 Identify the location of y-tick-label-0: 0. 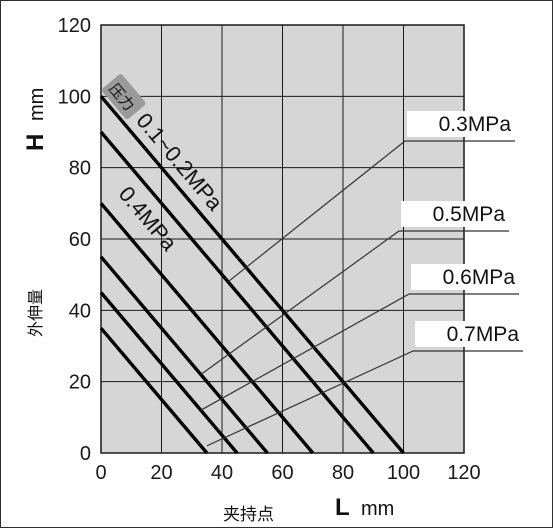
(85, 454).